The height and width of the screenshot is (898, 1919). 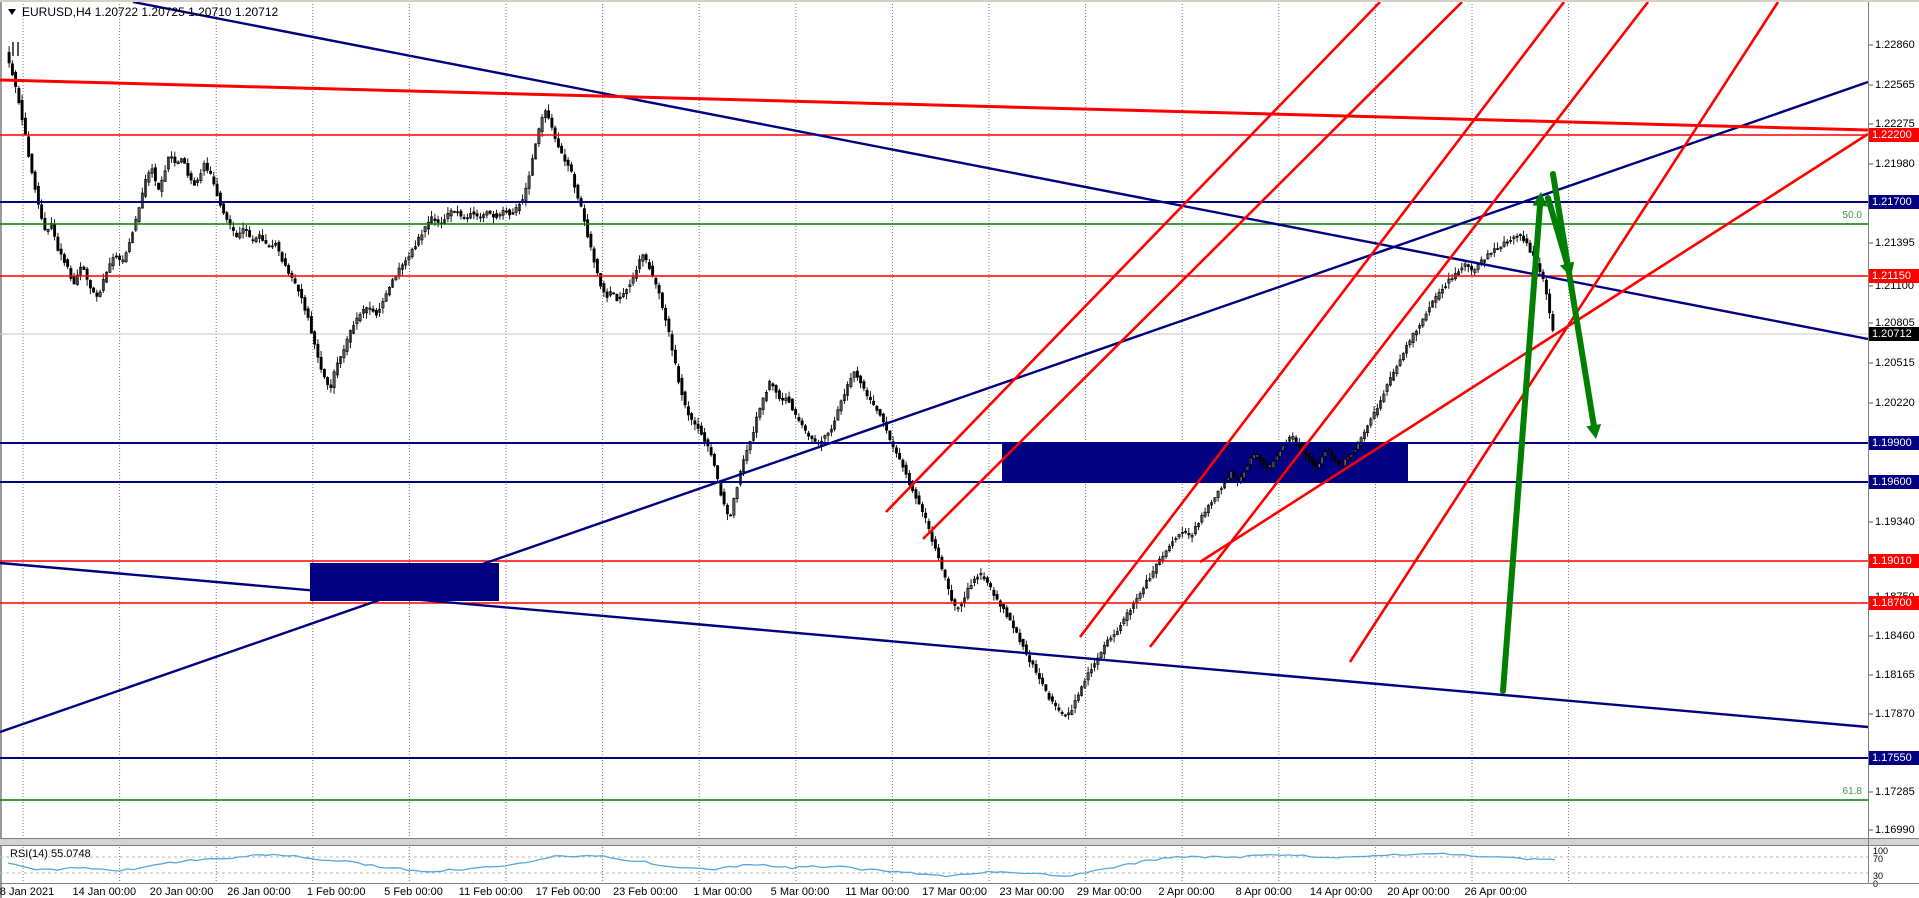 I want to click on rsi-line, so click(x=781, y=865).